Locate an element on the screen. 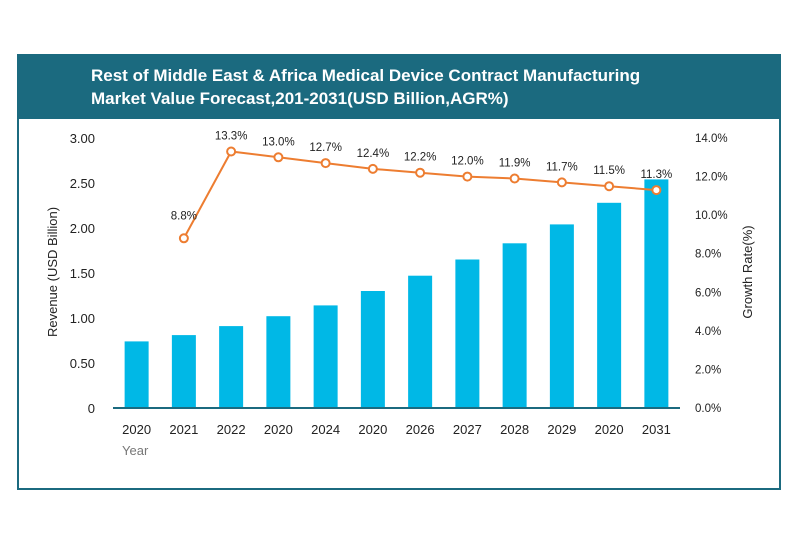 The image size is (800, 540). y2-tick-label: 12.0% is located at coordinates (711, 178).